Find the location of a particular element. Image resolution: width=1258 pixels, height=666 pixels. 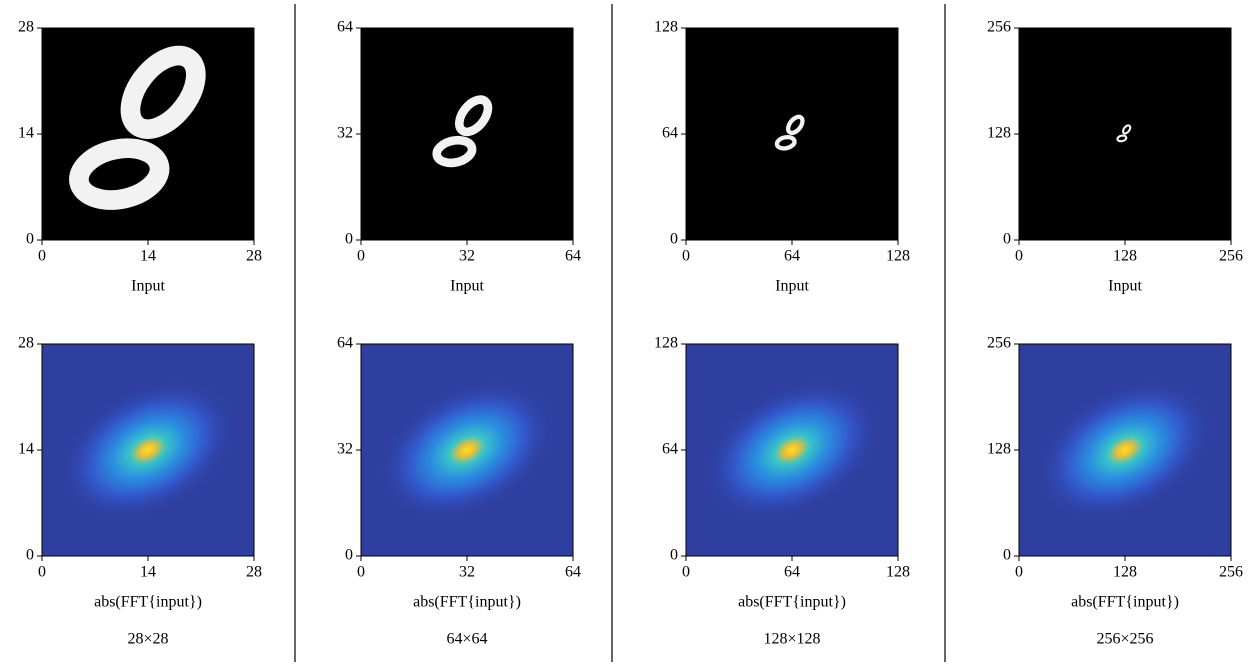

caption: 256×256 is located at coordinates (1124, 639).